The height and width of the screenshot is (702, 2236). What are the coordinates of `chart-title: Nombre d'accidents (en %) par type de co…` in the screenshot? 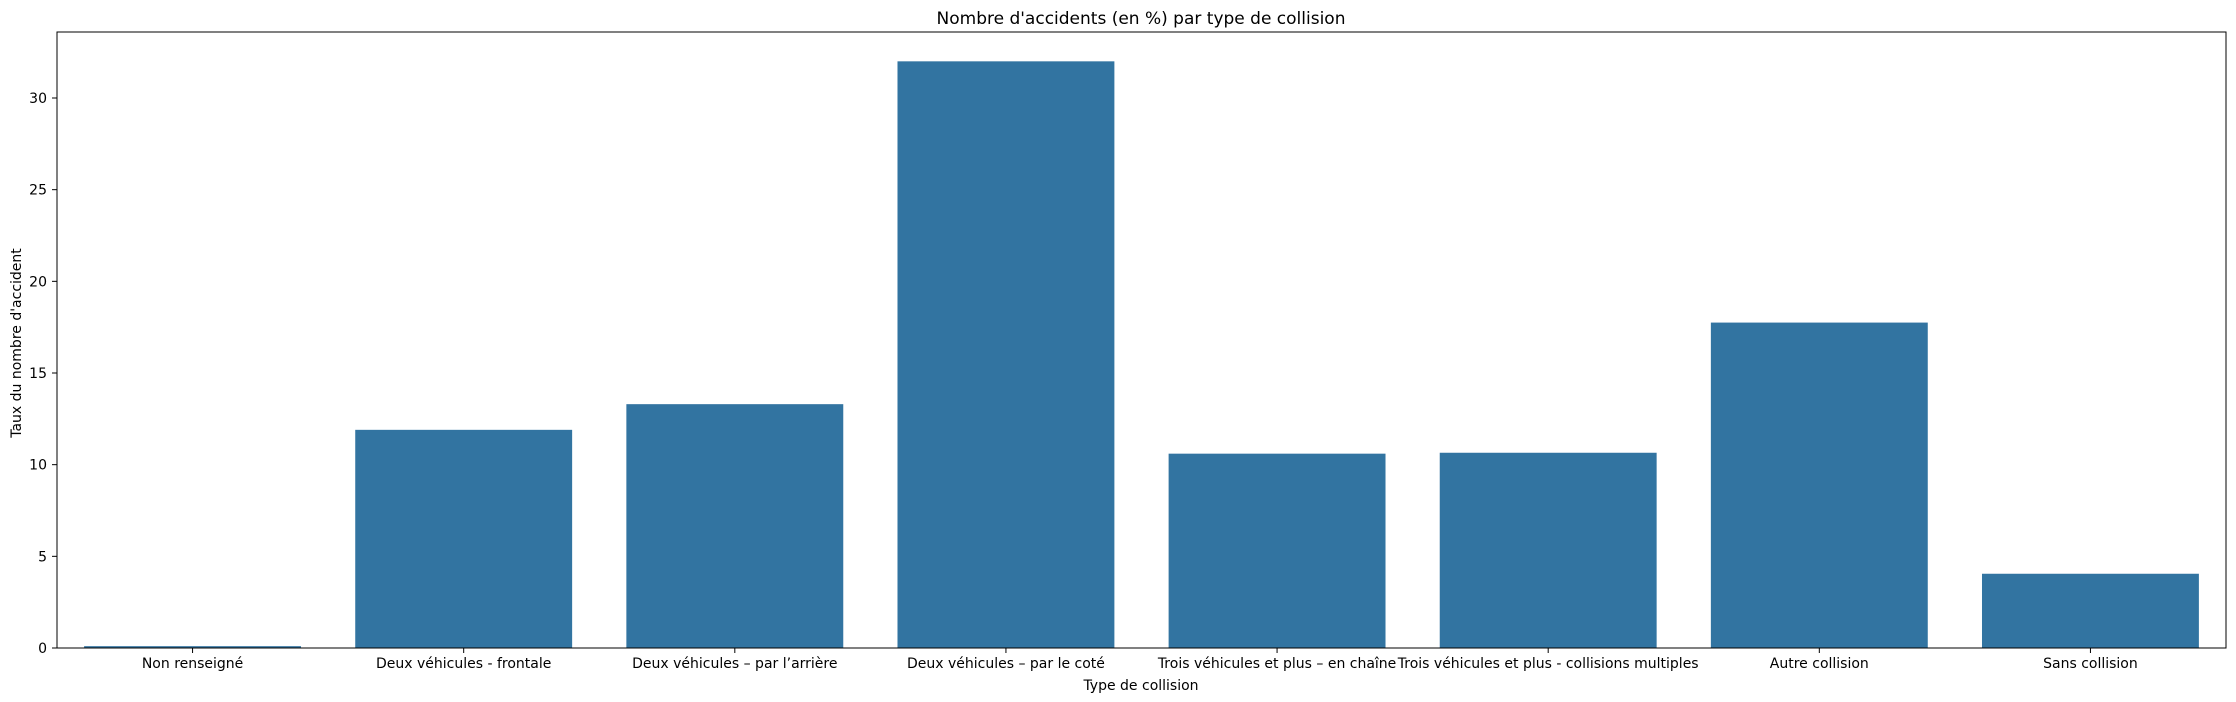 It's located at (1141, 19).